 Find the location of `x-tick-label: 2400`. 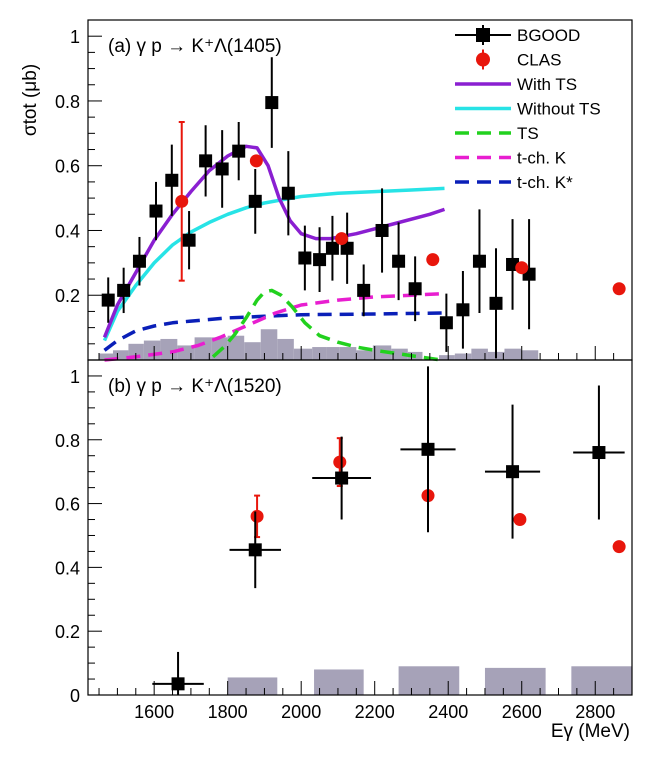

x-tick-label: 2400 is located at coordinates (448, 712).